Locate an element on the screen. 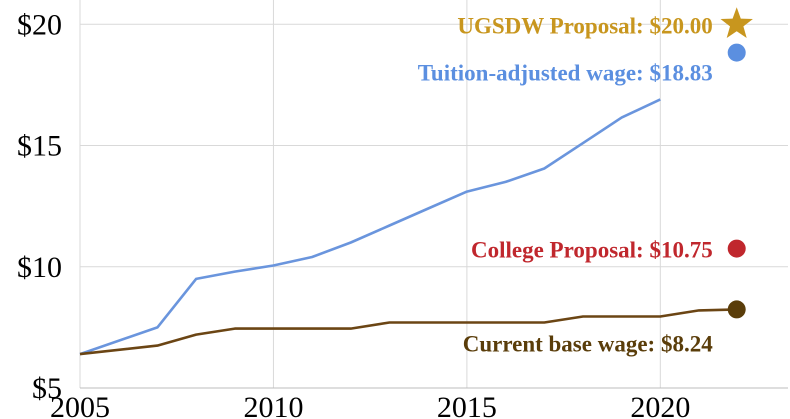 The image size is (790, 419). marker-layer is located at coordinates (736, 163).